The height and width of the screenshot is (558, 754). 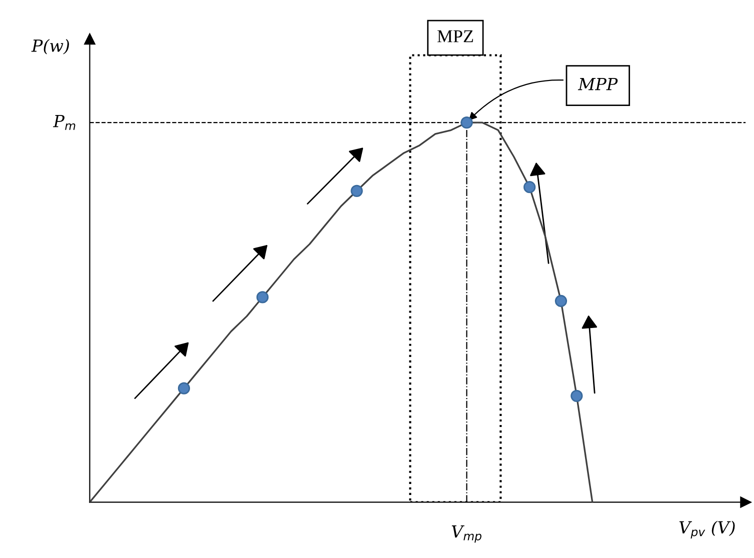 What do you see at coordinates (598, 84) in the screenshot?
I see `text: MPP` at bounding box center [598, 84].